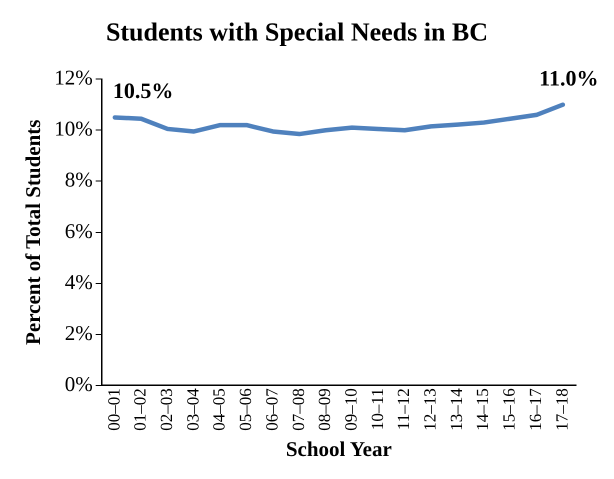 This screenshot has width=614, height=479. I want to click on x-tick-label: 09–10, so click(350, 409).